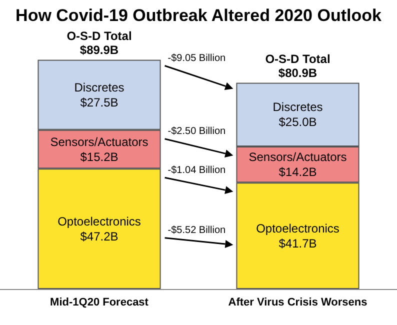  I want to click on text: Optoelectronics, so click(298, 228).